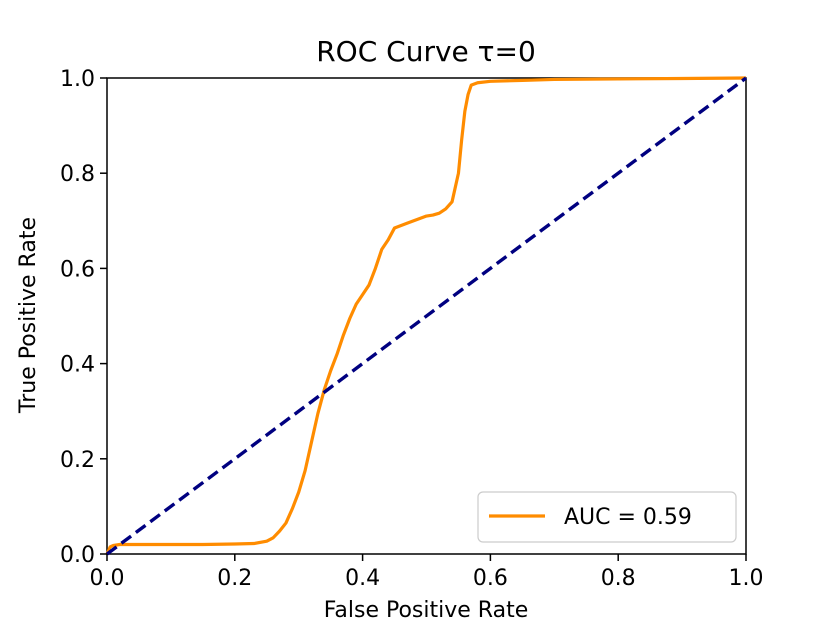 The width and height of the screenshot is (830, 623). What do you see at coordinates (28, 315) in the screenshot?
I see `y-axis-label: True Positive Rate` at bounding box center [28, 315].